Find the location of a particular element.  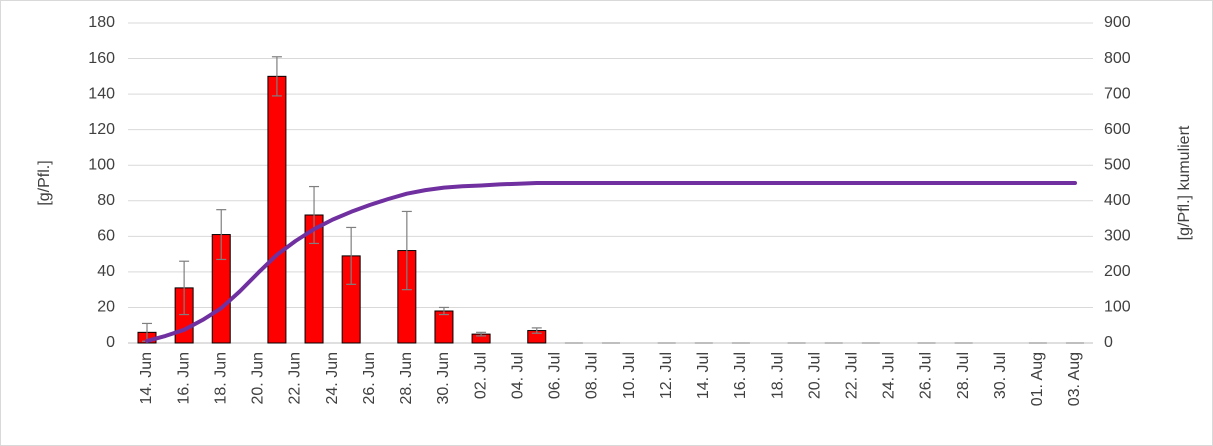

x-tick-label: 16. Jun is located at coordinates (183, 378).